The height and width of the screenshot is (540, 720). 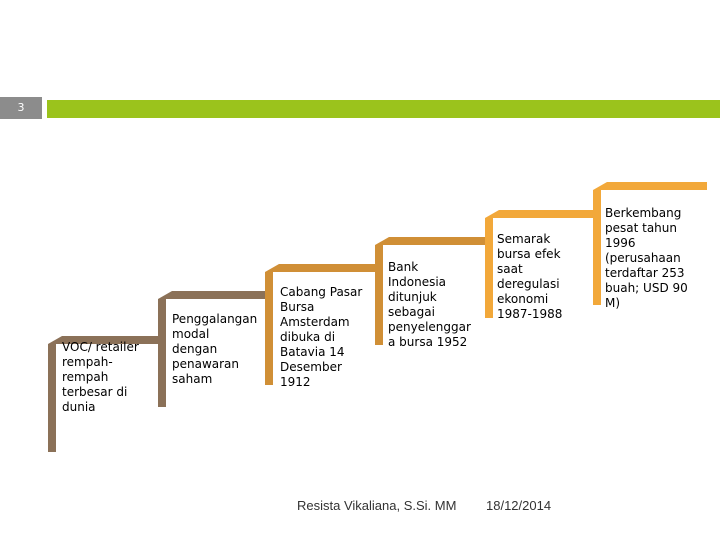 What do you see at coordinates (165, 295) in the screenshot?
I see `step-2-corner` at bounding box center [165, 295].